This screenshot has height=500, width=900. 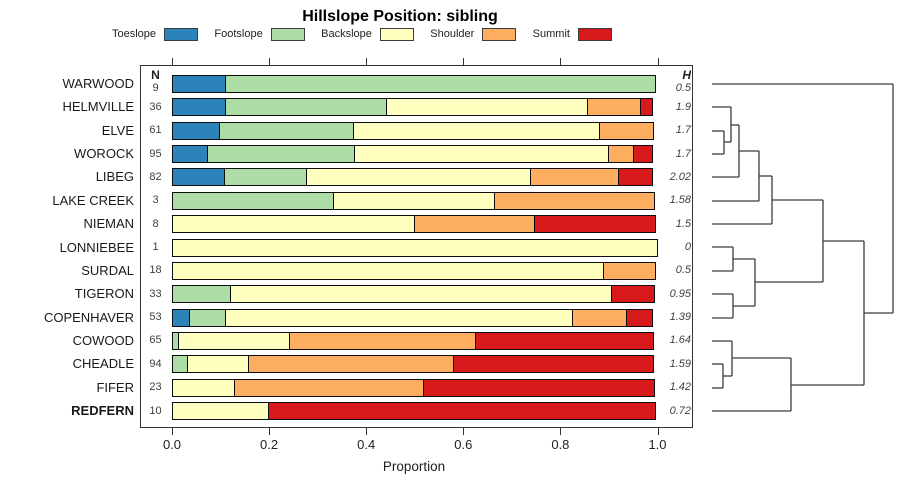 What do you see at coordinates (155, 176) in the screenshot?
I see `n-value: 82` at bounding box center [155, 176].